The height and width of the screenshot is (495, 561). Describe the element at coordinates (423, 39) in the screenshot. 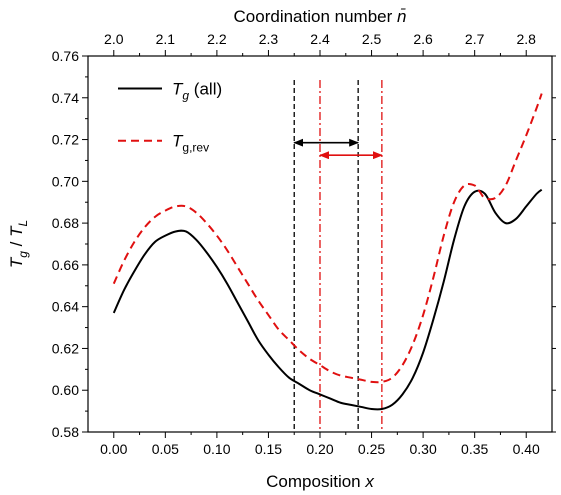

I see `top-tick-label: 2.6` at that location.